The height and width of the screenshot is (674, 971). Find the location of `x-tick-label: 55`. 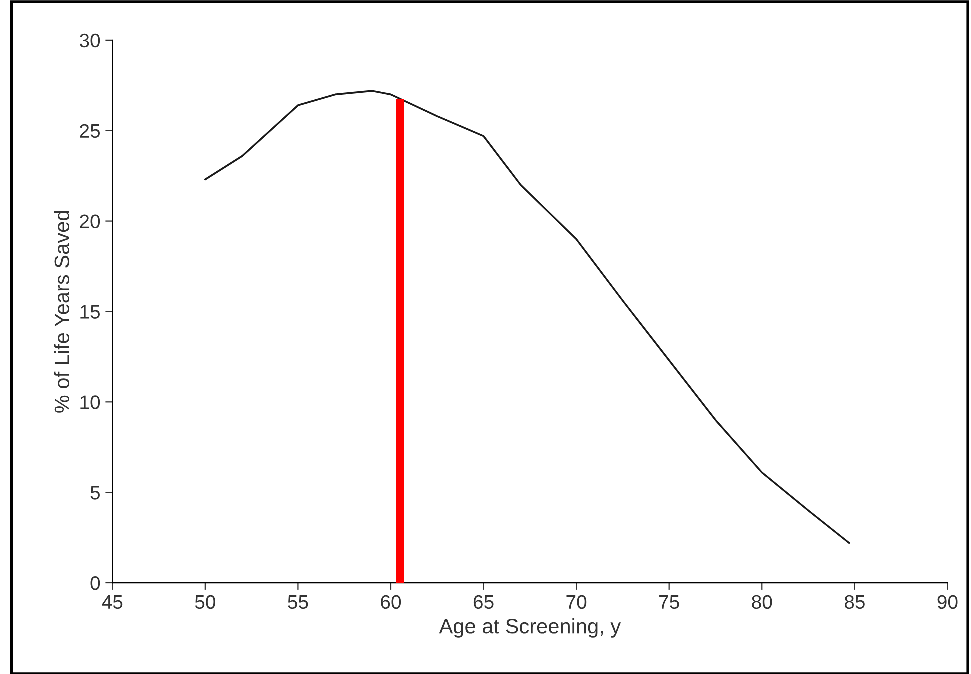

x-tick-label: 55 is located at coordinates (298, 603).